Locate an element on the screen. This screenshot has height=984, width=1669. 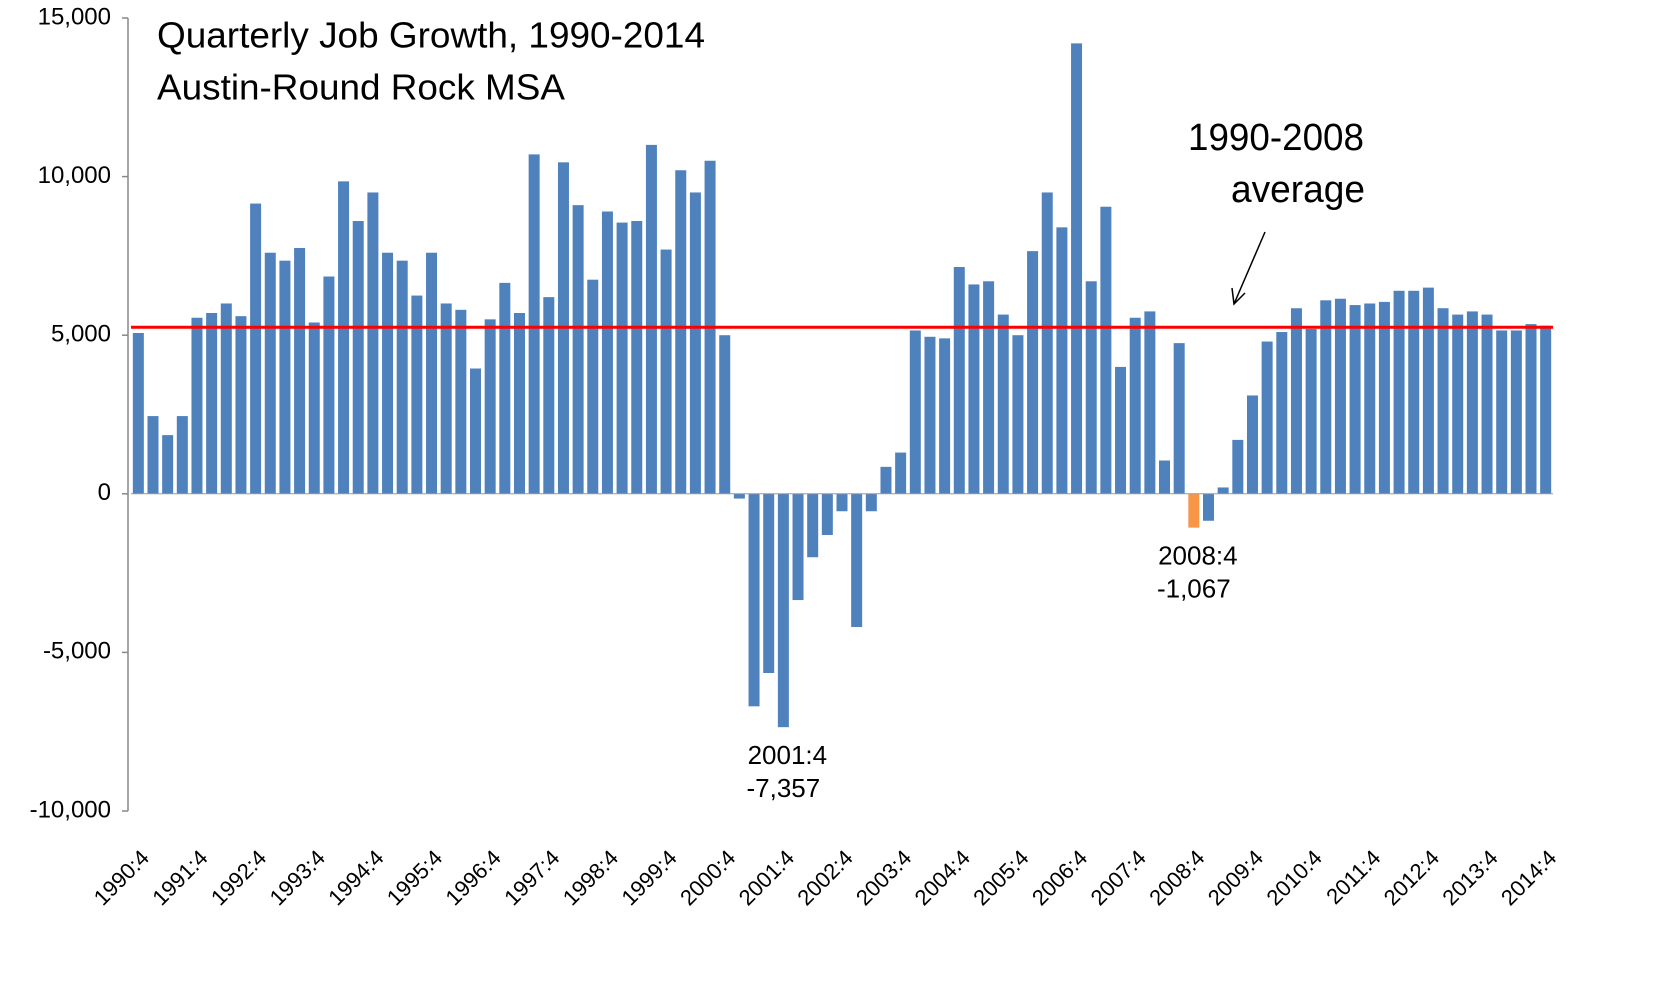
x-tick-label: 2010:4 is located at coordinates (1293, 877).